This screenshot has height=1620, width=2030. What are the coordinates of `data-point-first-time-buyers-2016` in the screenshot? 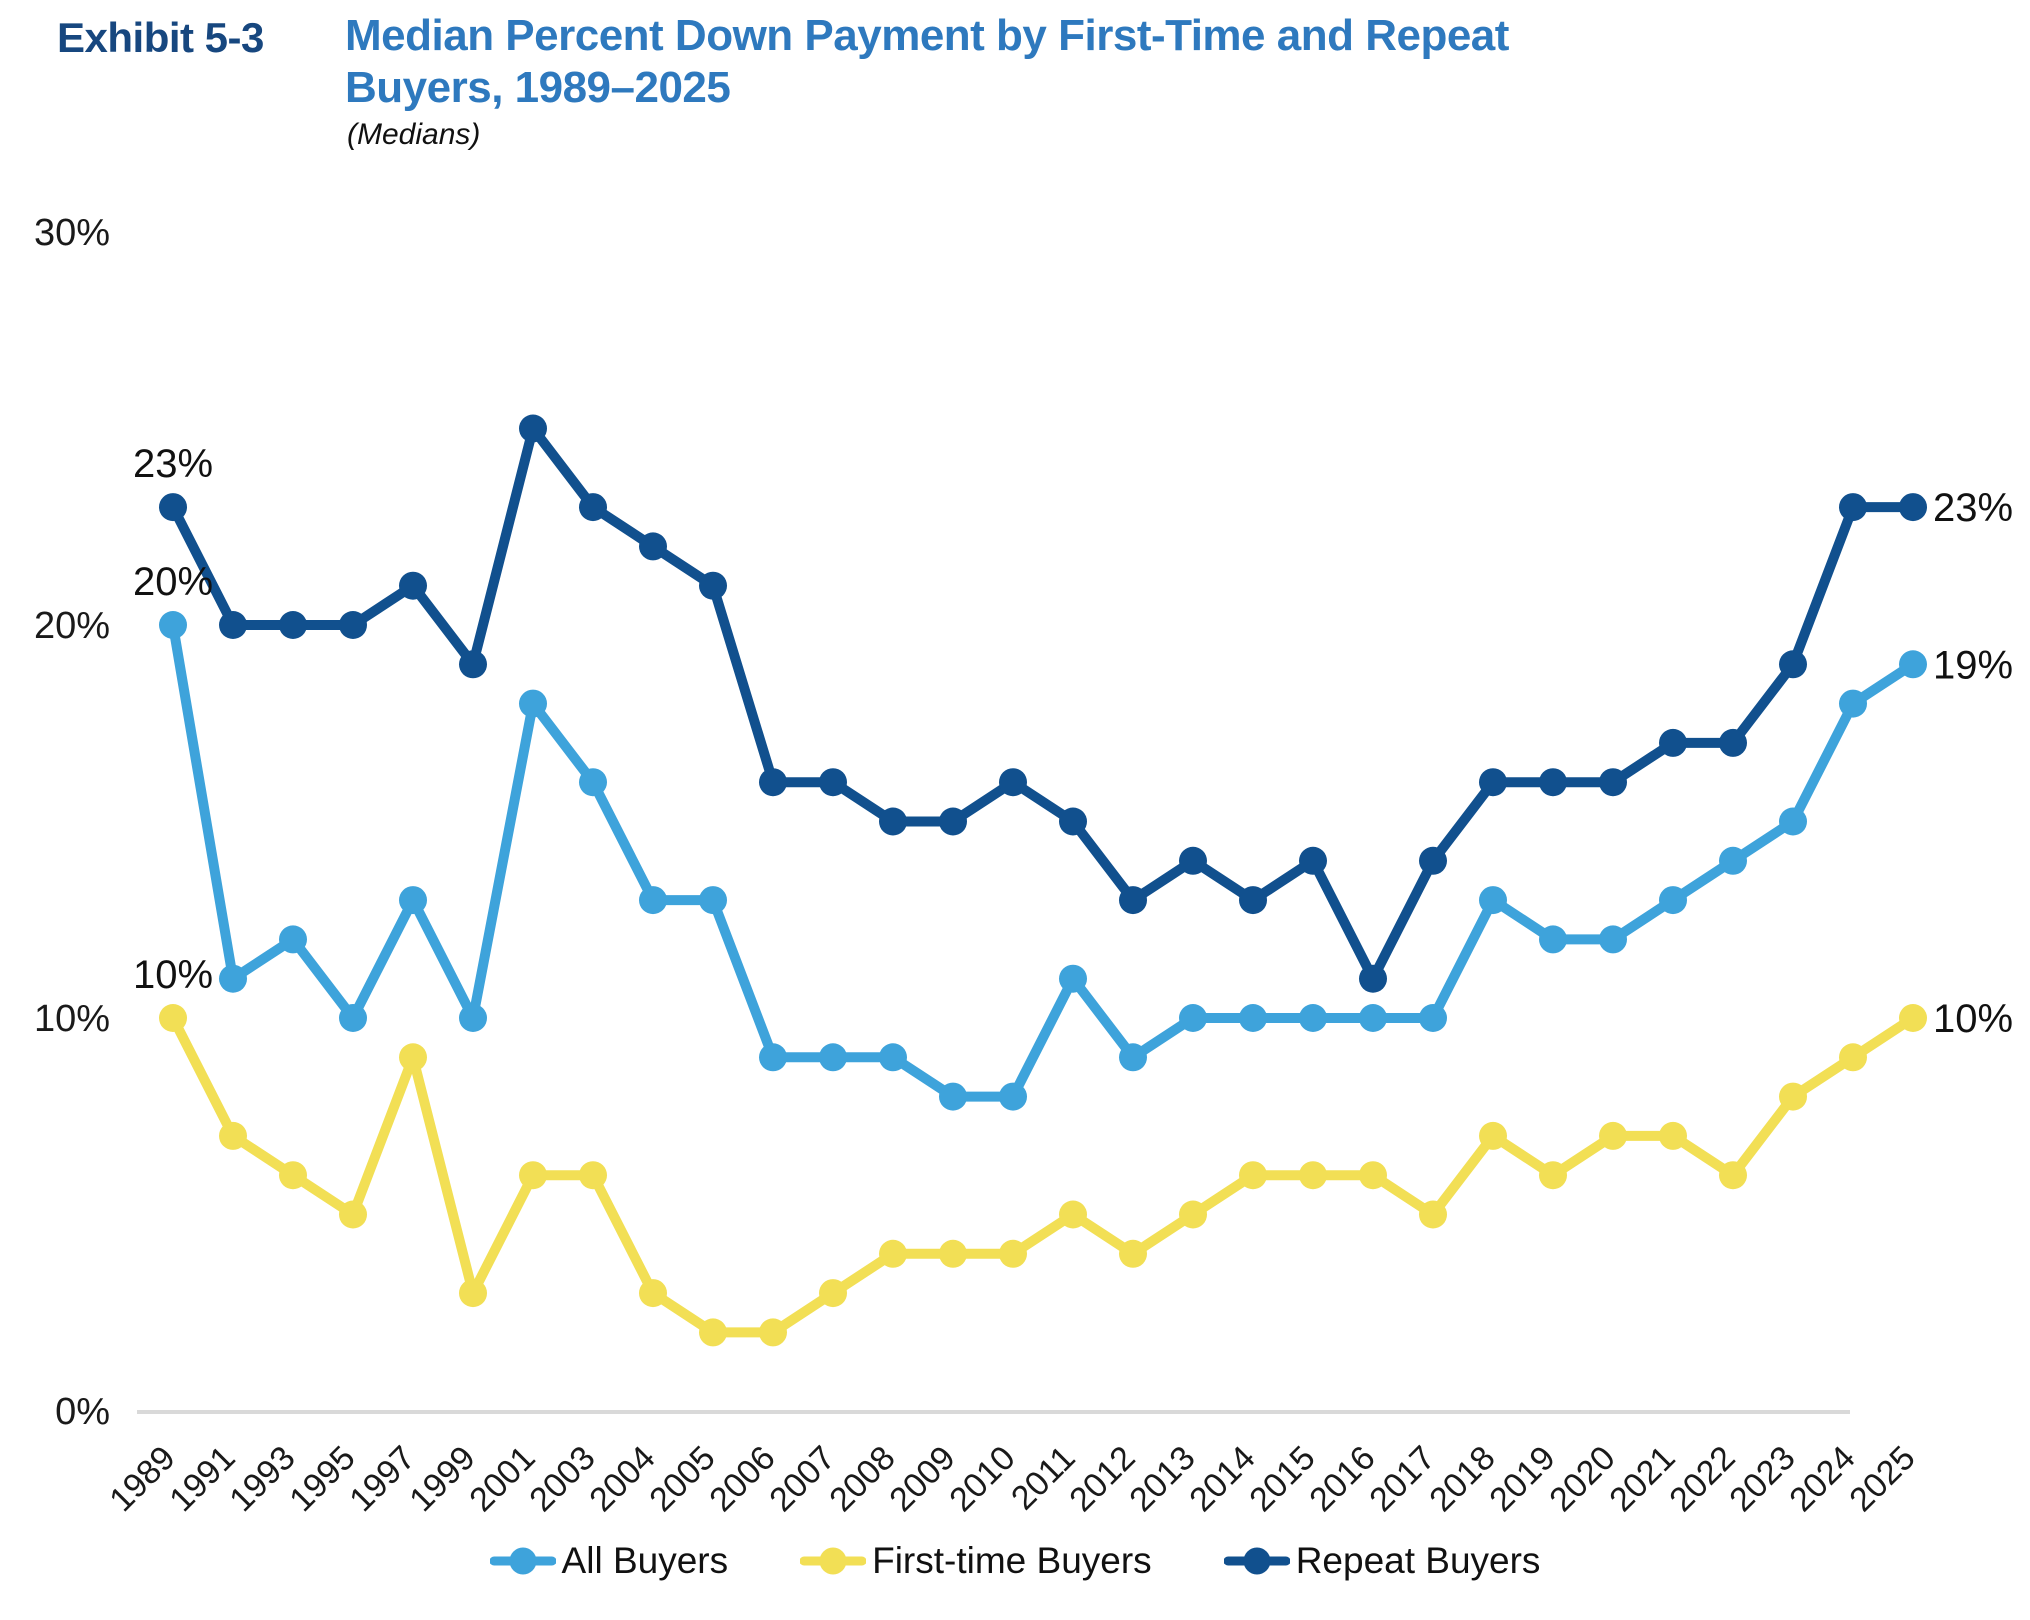 It's located at (1373, 1175).